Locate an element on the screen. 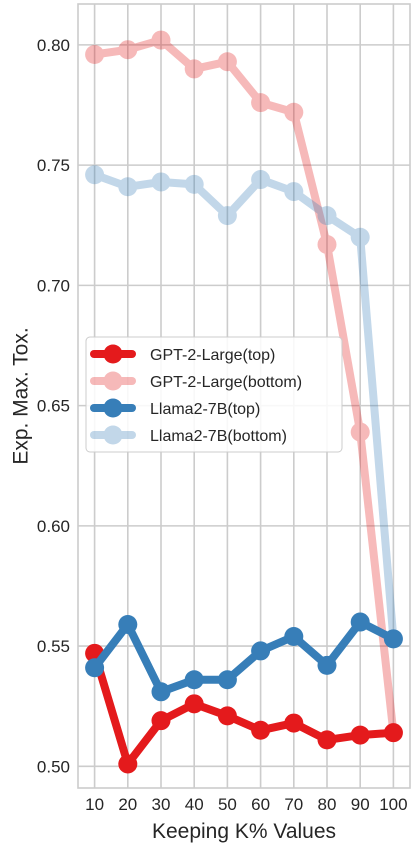  x-axis-label: Keeping K% Values is located at coordinates (244, 831).